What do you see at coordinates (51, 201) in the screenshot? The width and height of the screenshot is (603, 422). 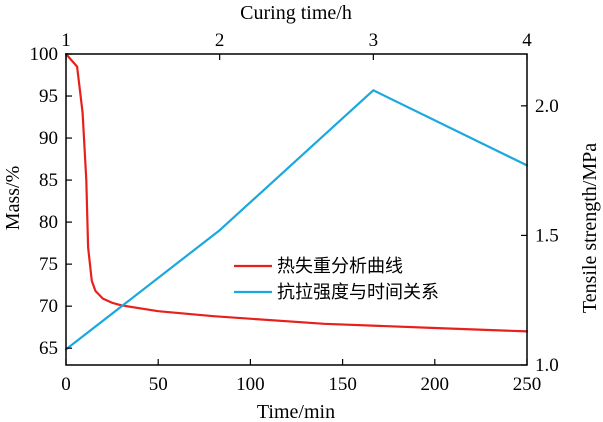 I see `left-axis: 65 70 75 80 85 90 95 100` at bounding box center [51, 201].